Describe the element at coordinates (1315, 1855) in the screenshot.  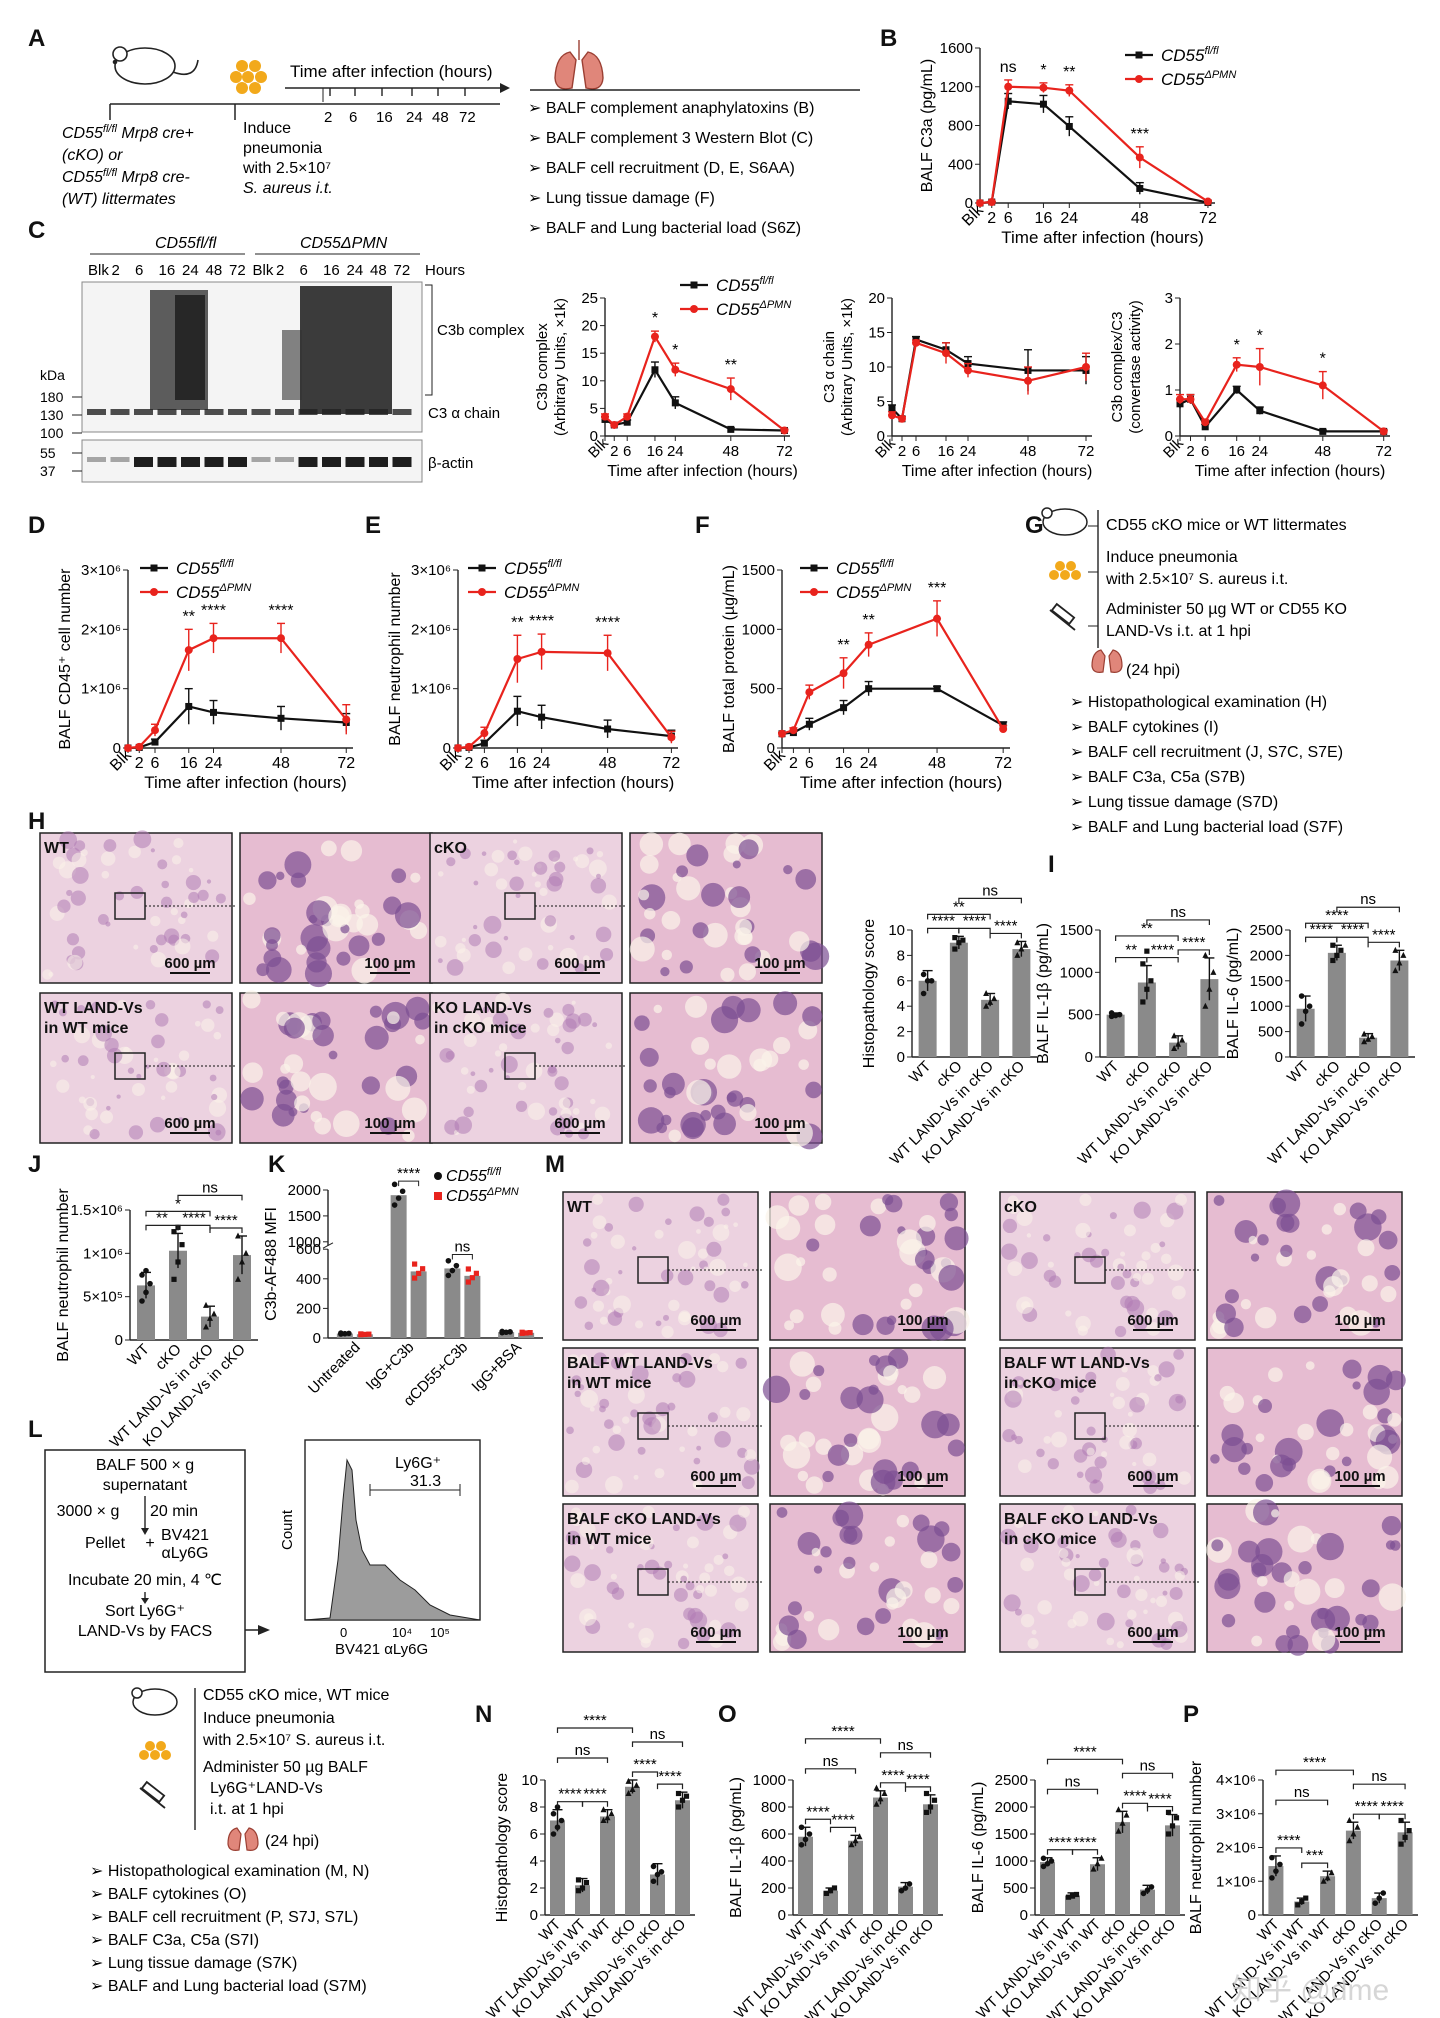
I see `significance-label: ***` at that location.